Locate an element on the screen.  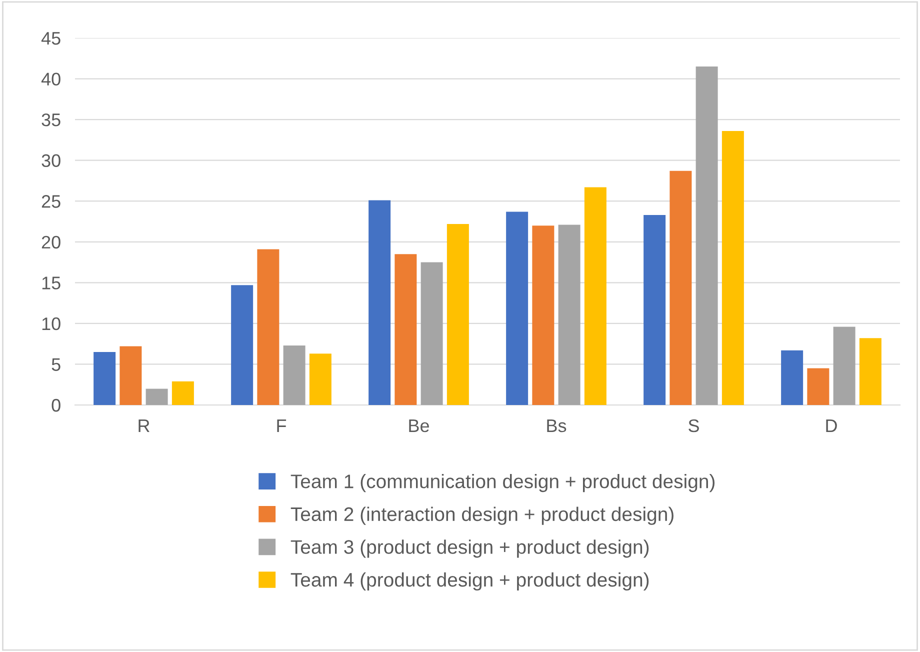
y-tick-label: 15 is located at coordinates (51, 283).